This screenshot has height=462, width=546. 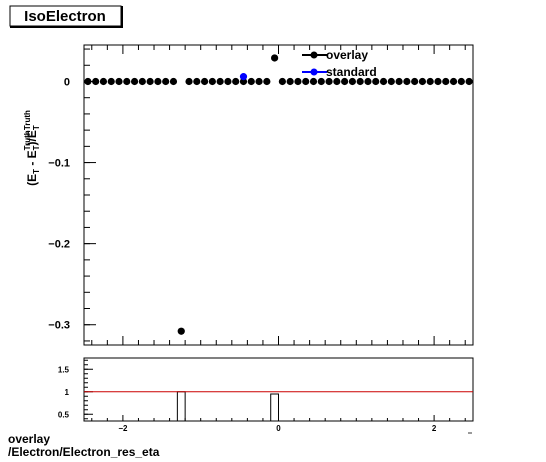 I want to click on ratio-x-tick-label: −2, so click(x=123, y=428).